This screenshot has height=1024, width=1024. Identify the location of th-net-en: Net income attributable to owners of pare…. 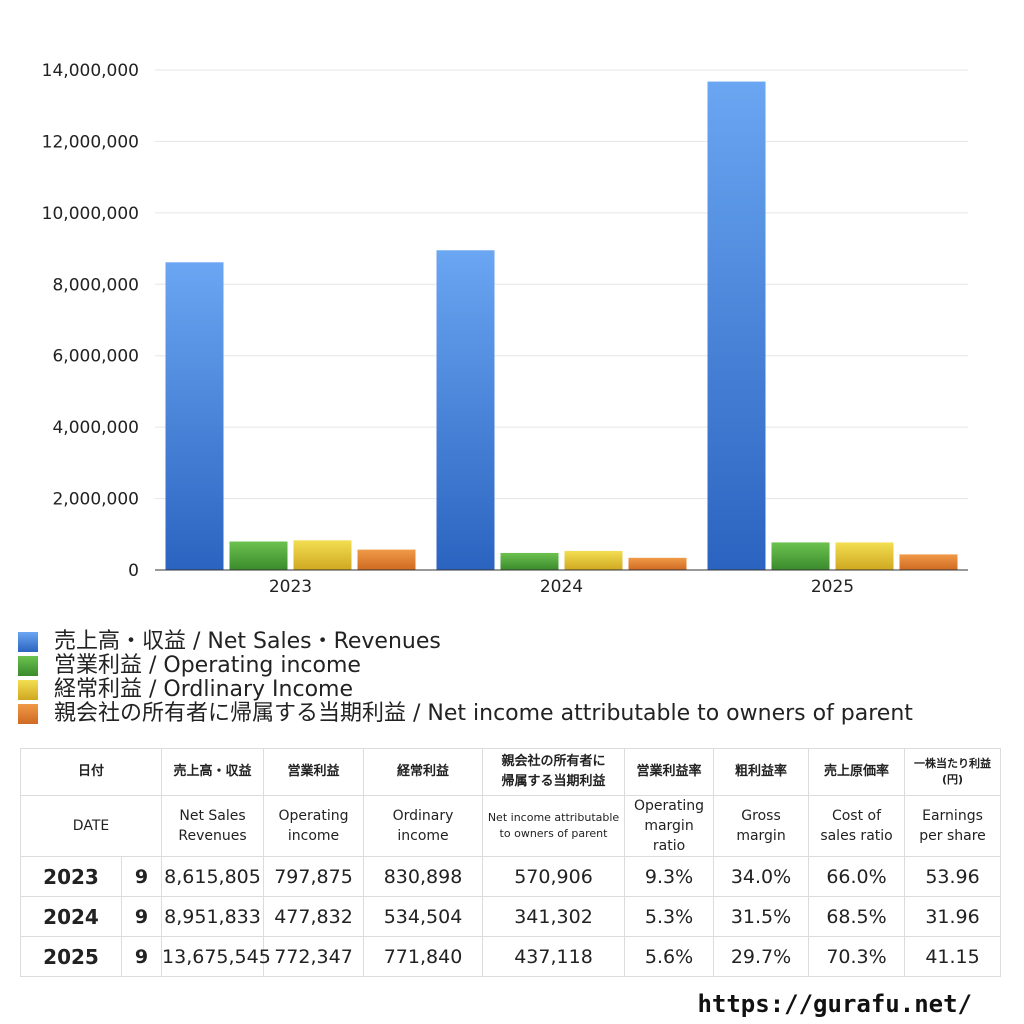
(554, 826).